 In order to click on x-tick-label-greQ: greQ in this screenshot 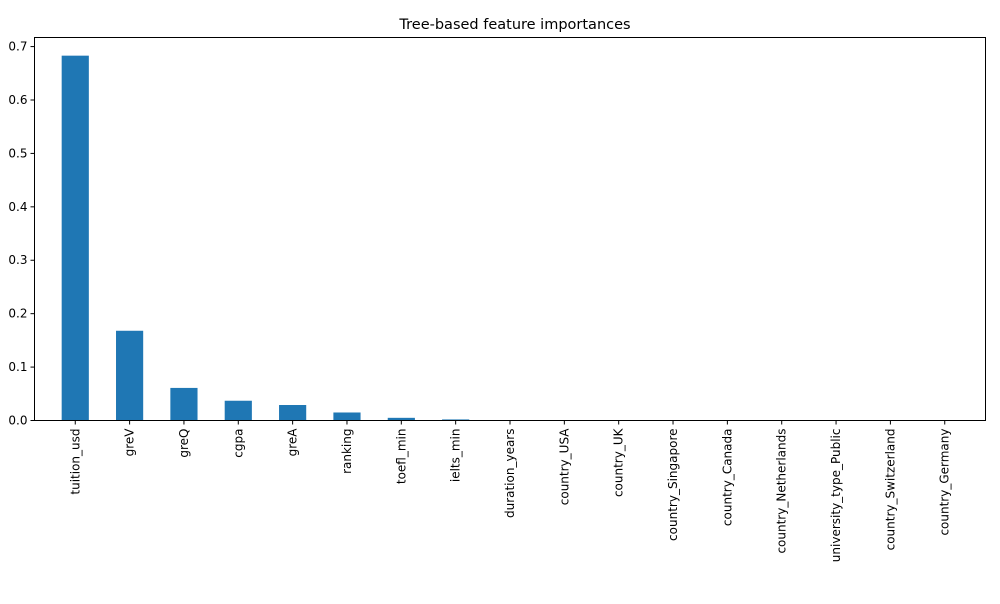, I will do `click(184, 443)`.